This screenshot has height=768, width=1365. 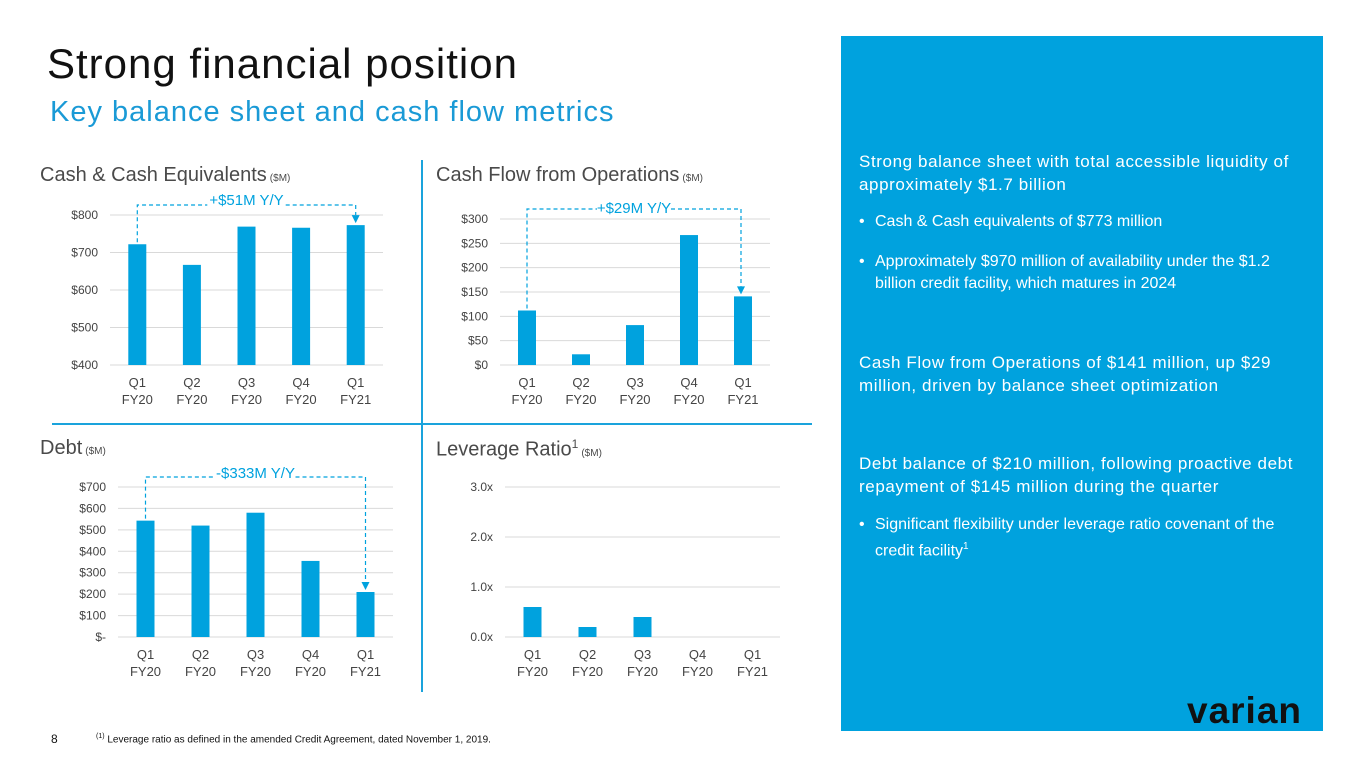 What do you see at coordinates (558, 175) in the screenshot?
I see `cfo-chart-title-text: Cash Flow from Operations` at bounding box center [558, 175].